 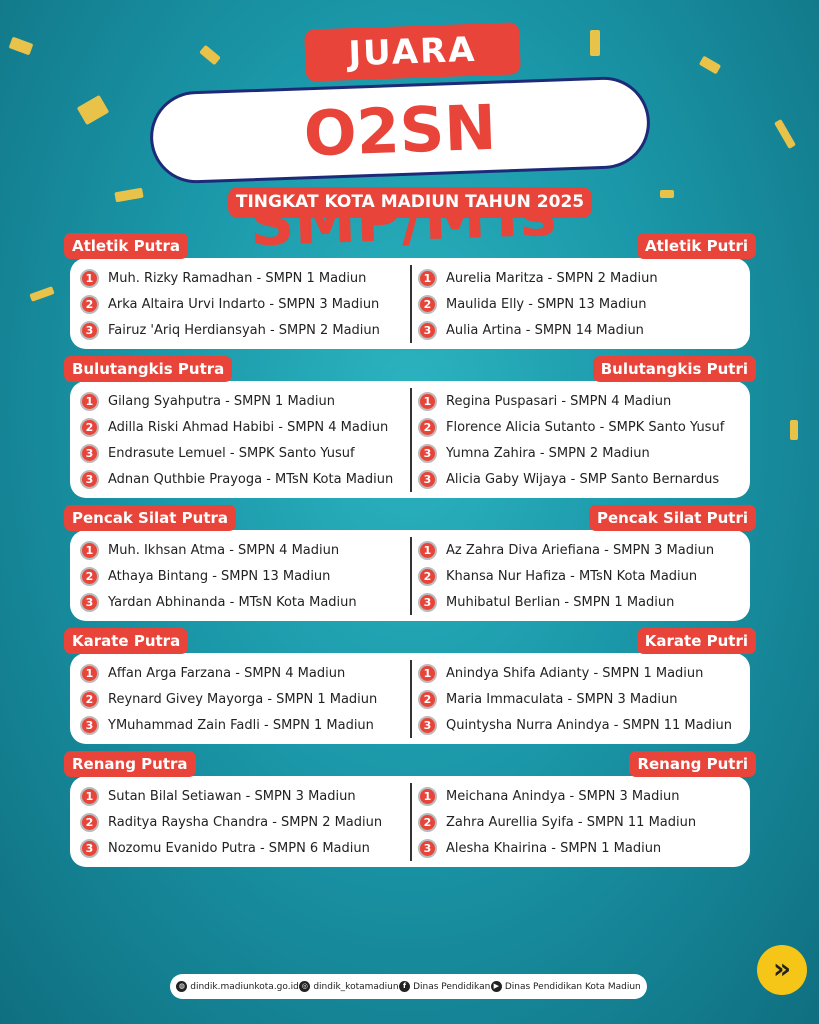 I want to click on winner-row: 1 Anindya Shifa Adianty - SMPN 1 Madiun, so click(x=581, y=673).